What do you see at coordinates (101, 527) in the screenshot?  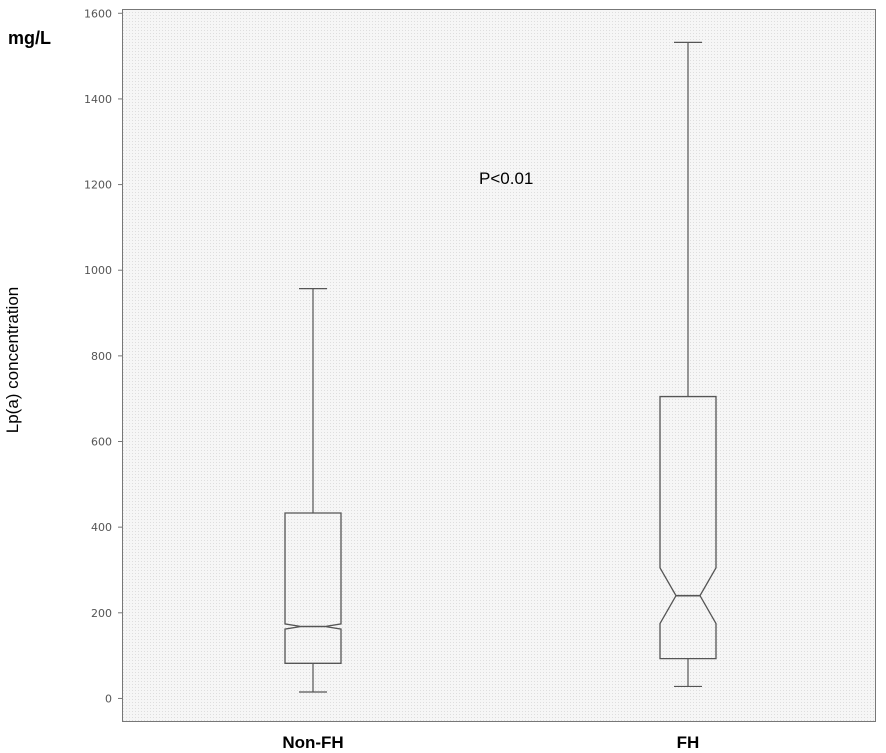 I see `y-tick-label: 400` at bounding box center [101, 527].